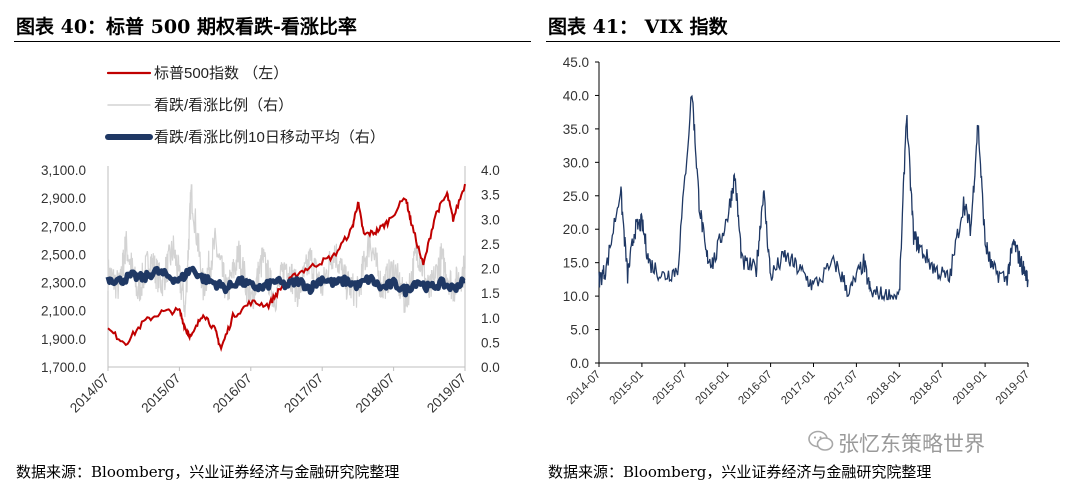 The image size is (1080, 489). What do you see at coordinates (579, 330) in the screenshot?
I see `vix-y-tick-label: 5.0` at bounding box center [579, 330].